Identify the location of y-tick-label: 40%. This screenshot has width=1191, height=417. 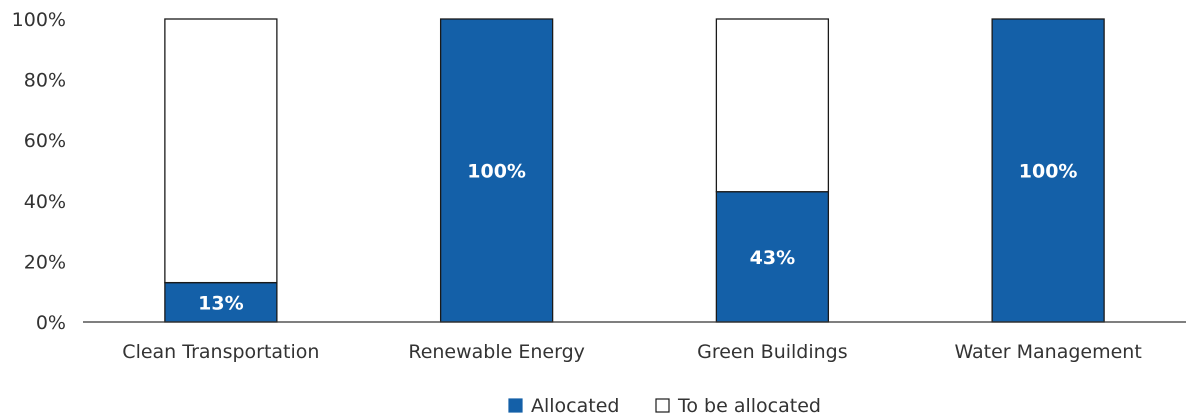
(45, 202).